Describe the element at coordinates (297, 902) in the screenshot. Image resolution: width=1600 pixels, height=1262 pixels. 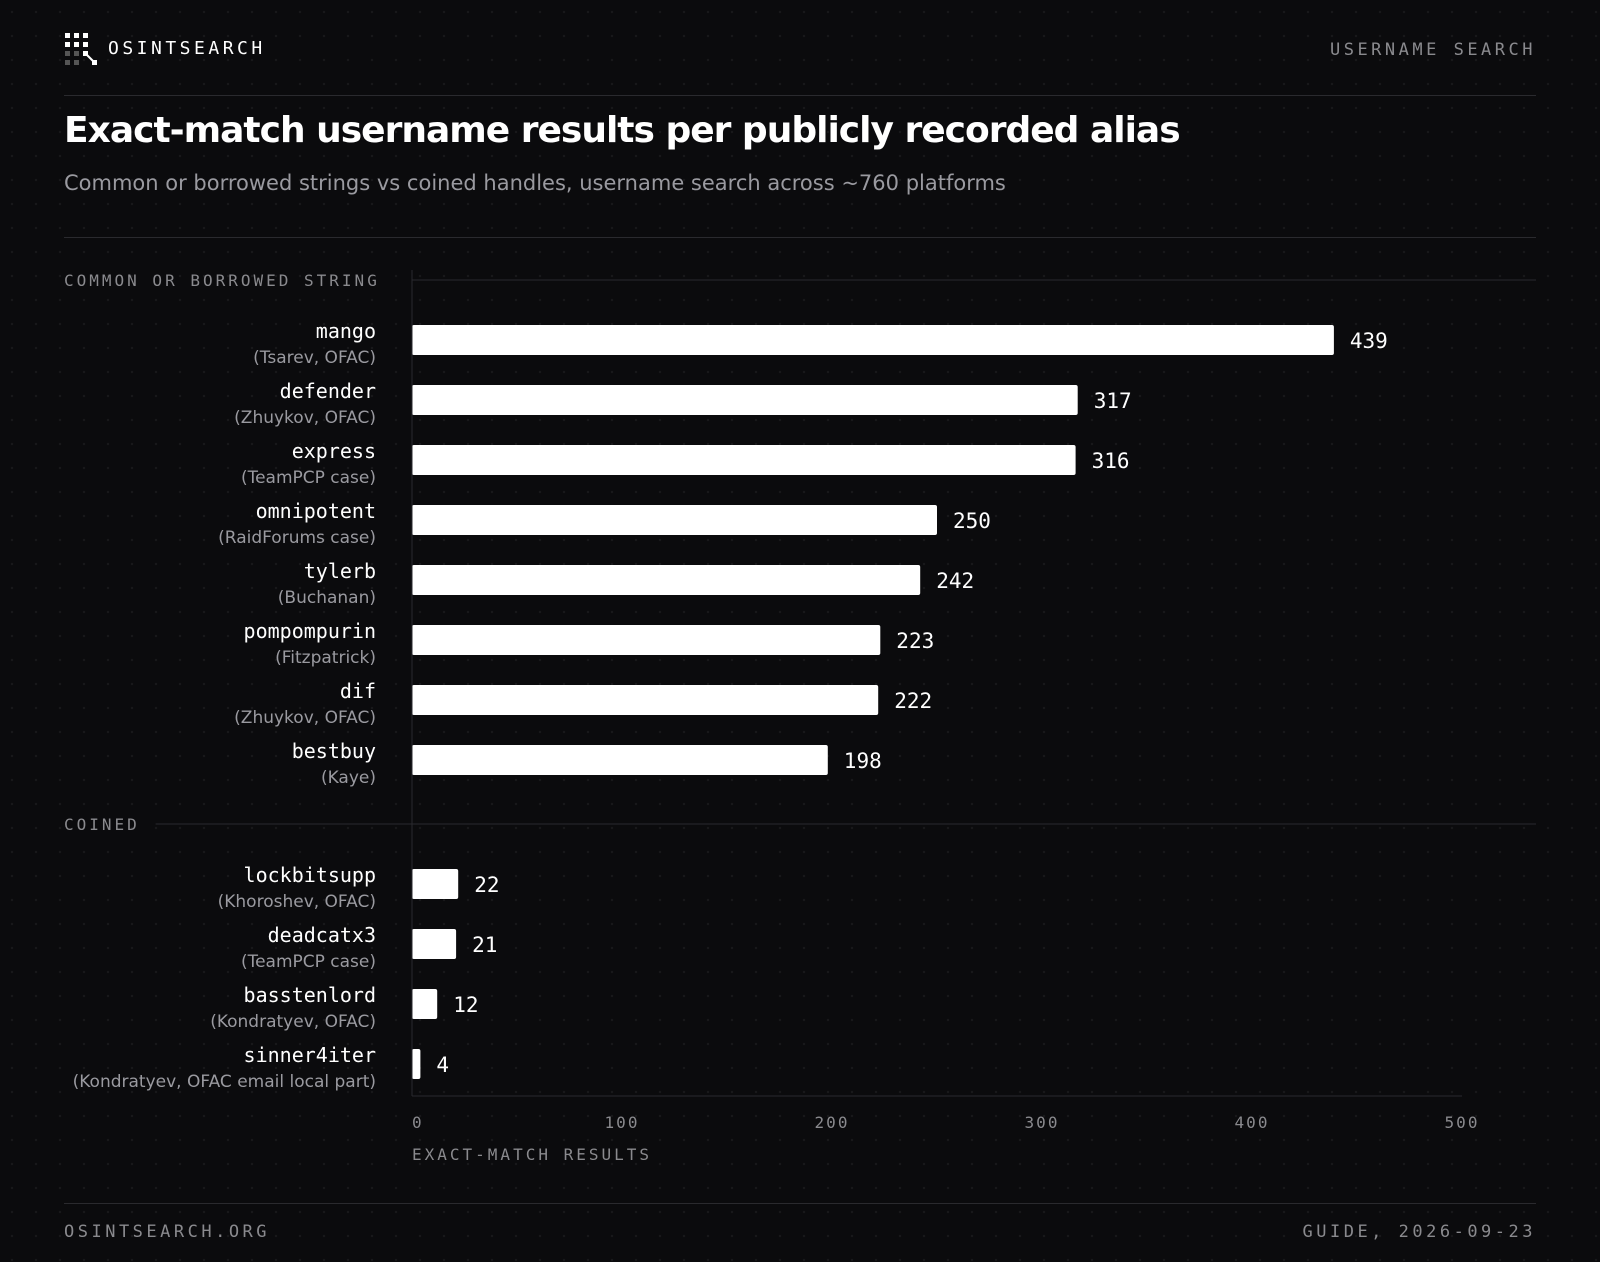
I see `bar-note: (Khoroshev, OFAC)` at that location.